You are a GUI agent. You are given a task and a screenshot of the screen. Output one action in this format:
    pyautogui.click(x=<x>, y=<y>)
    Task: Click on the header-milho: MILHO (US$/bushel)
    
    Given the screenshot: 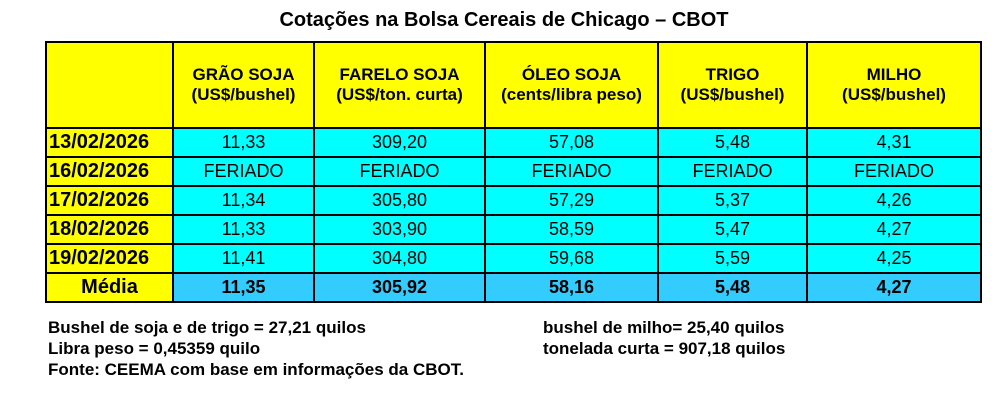 What is the action you would take?
    pyautogui.click(x=894, y=85)
    